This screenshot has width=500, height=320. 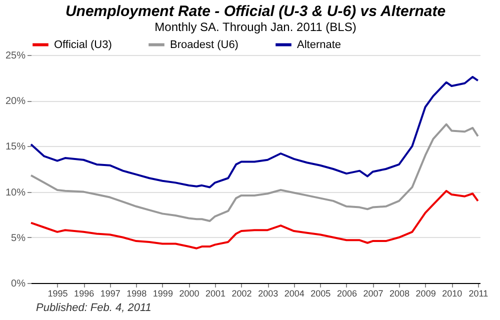 I want to click on chart-subtitle: Monthly SA. Through Jan. 2011 (BLS), so click(x=255, y=27).